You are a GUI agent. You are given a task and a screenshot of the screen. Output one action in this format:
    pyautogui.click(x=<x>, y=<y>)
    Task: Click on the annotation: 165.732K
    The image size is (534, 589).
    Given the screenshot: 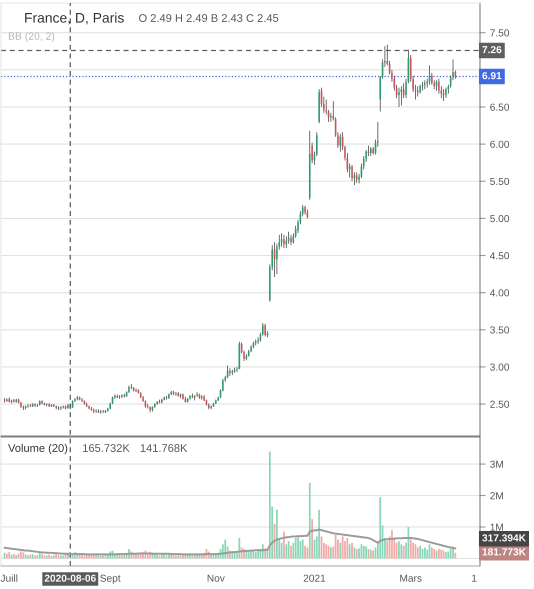 What is the action you would take?
    pyautogui.click(x=106, y=448)
    